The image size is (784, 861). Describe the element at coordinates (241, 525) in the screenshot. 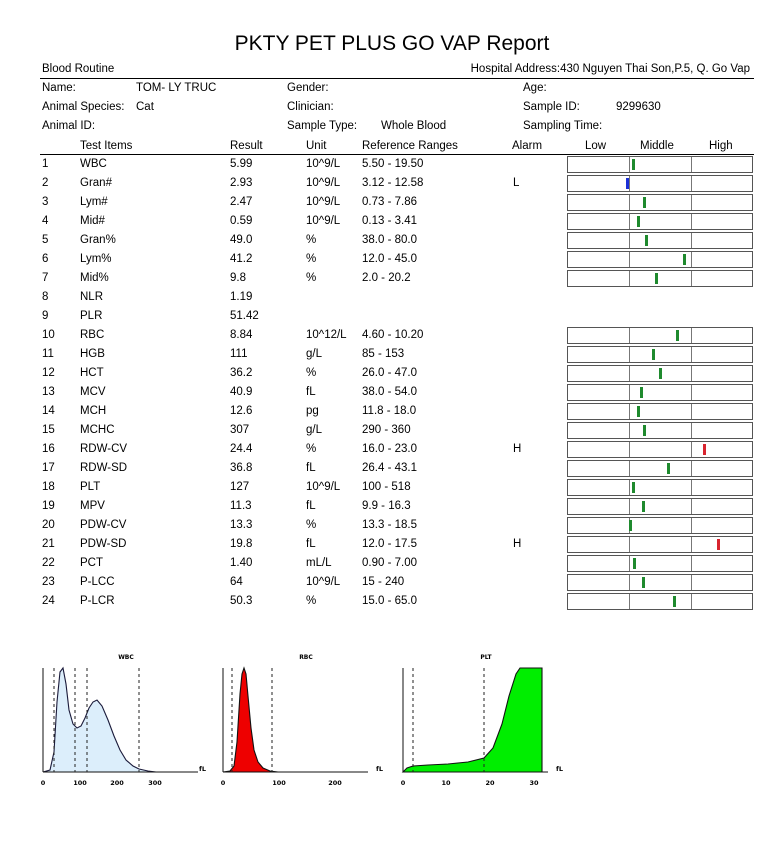

I see `result-value: 13.3` at that location.